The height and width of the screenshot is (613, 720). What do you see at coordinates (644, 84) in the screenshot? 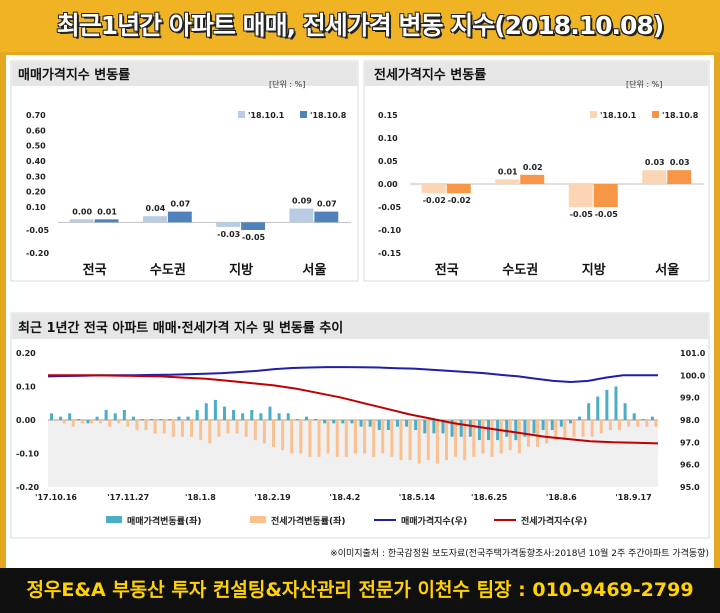
I see `jeonse-chart-unit: [단위 : %]` at bounding box center [644, 84].